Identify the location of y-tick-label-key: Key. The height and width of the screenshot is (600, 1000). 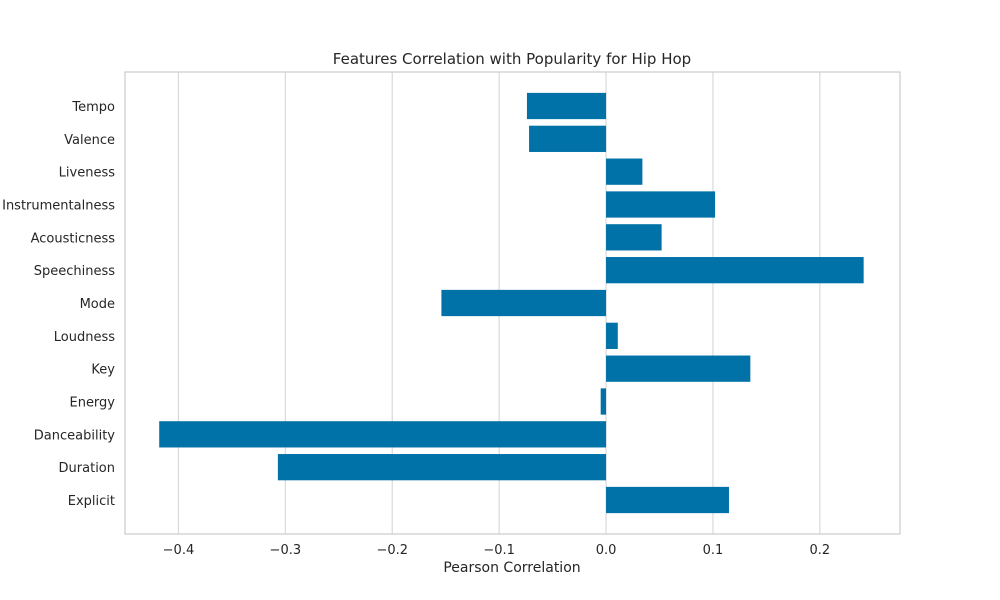
(103, 370).